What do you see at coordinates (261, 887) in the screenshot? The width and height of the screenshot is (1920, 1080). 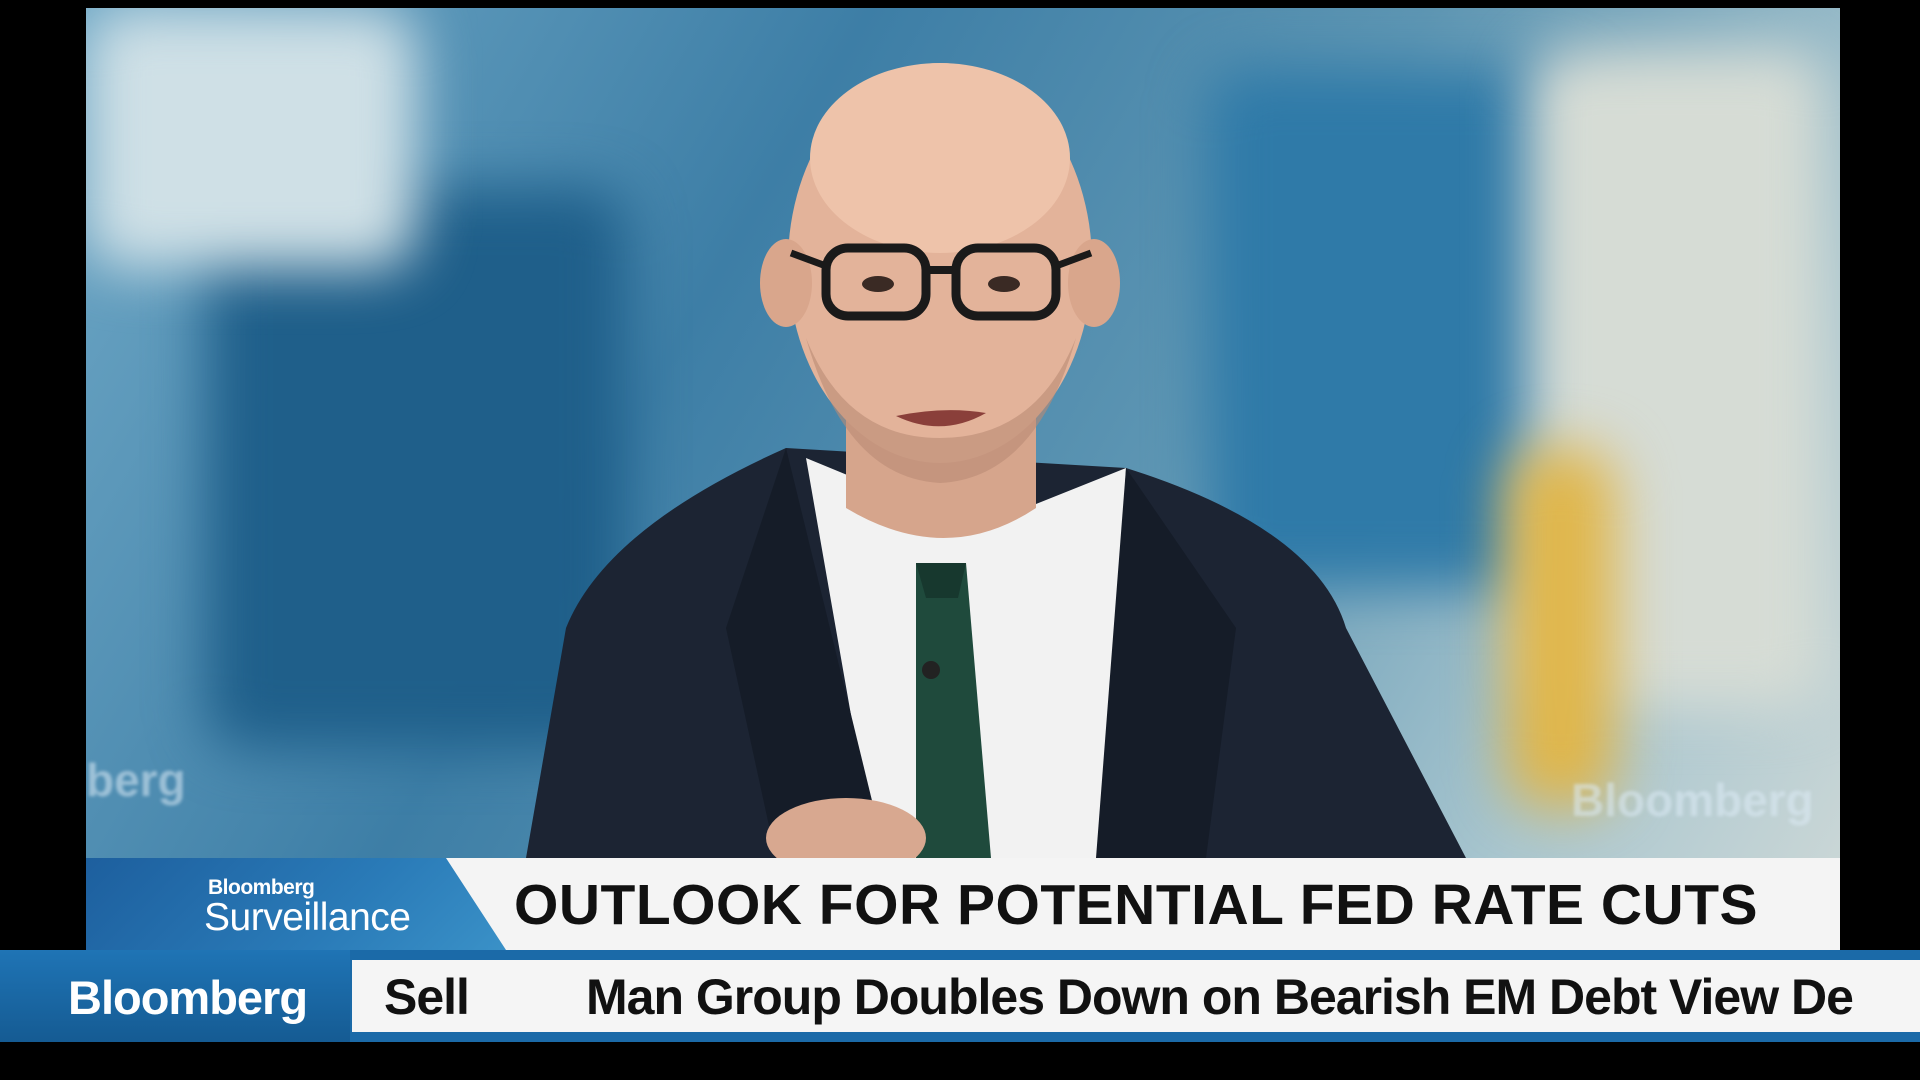 I see `show-brand-label: Bloomberg` at bounding box center [261, 887].